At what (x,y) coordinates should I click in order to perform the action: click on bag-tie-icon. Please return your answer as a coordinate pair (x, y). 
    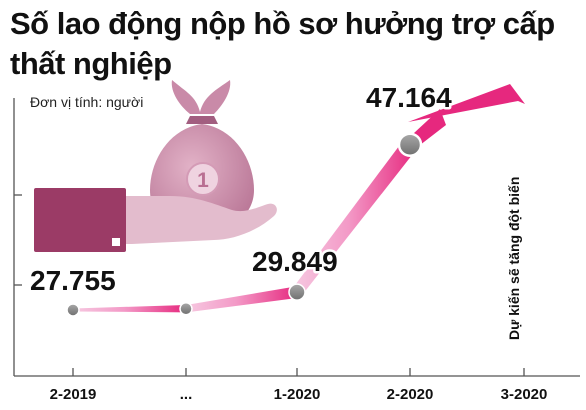
    Looking at the image, I should click on (202, 120).